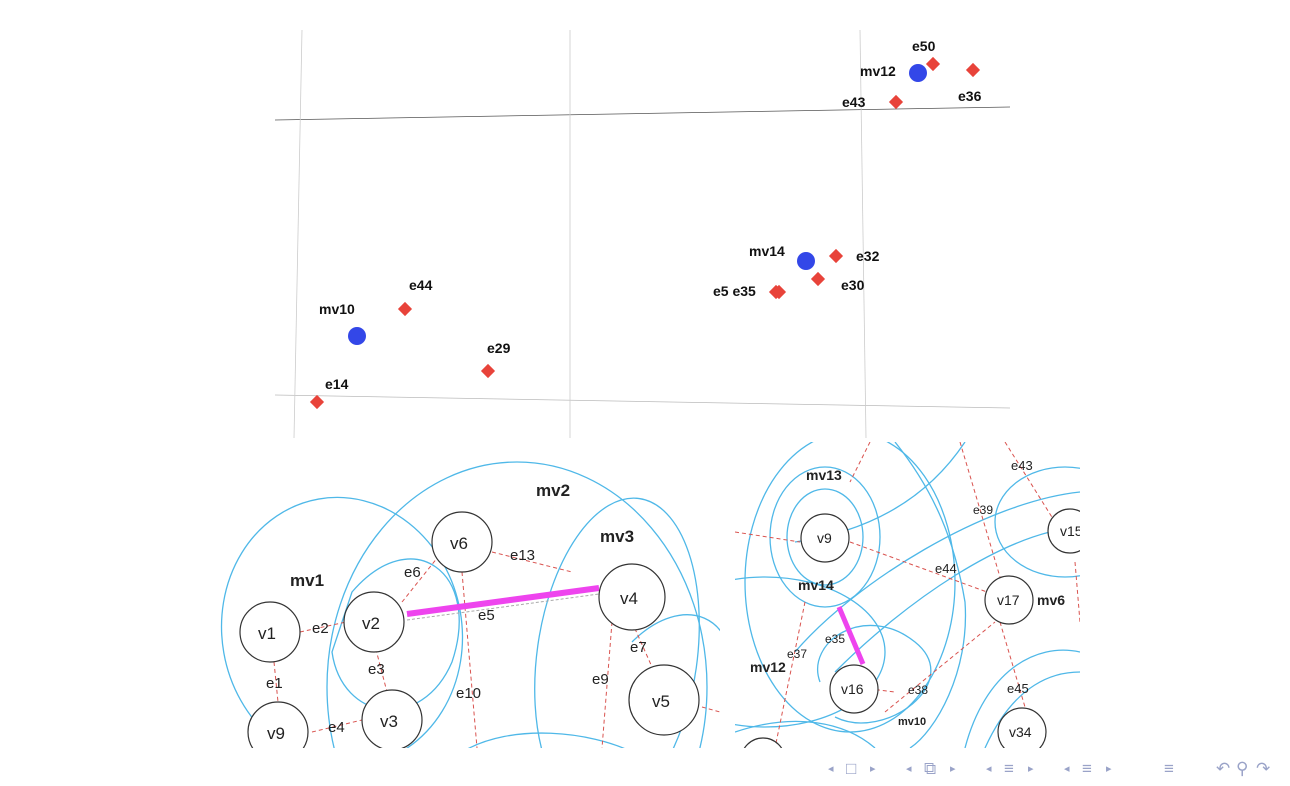 The image size is (1290, 786). I want to click on vertex-v17, so click(1009, 600).